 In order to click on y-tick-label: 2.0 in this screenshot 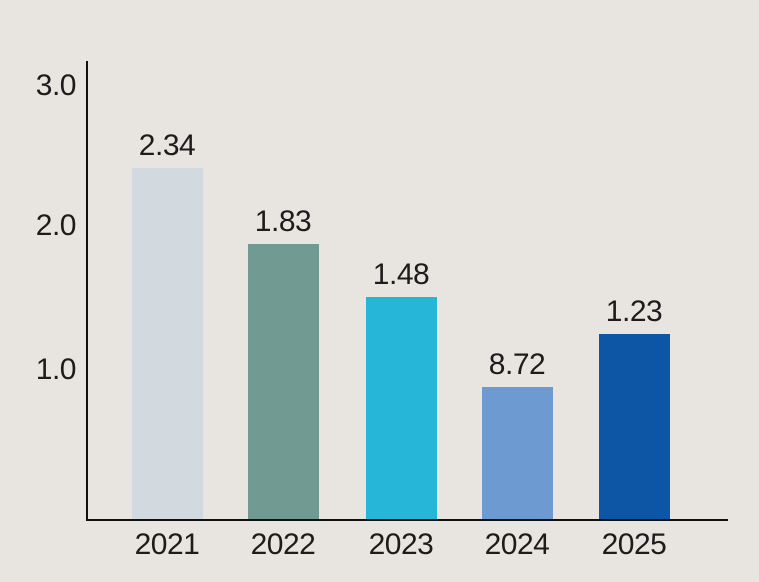, I will do `click(56, 225)`.